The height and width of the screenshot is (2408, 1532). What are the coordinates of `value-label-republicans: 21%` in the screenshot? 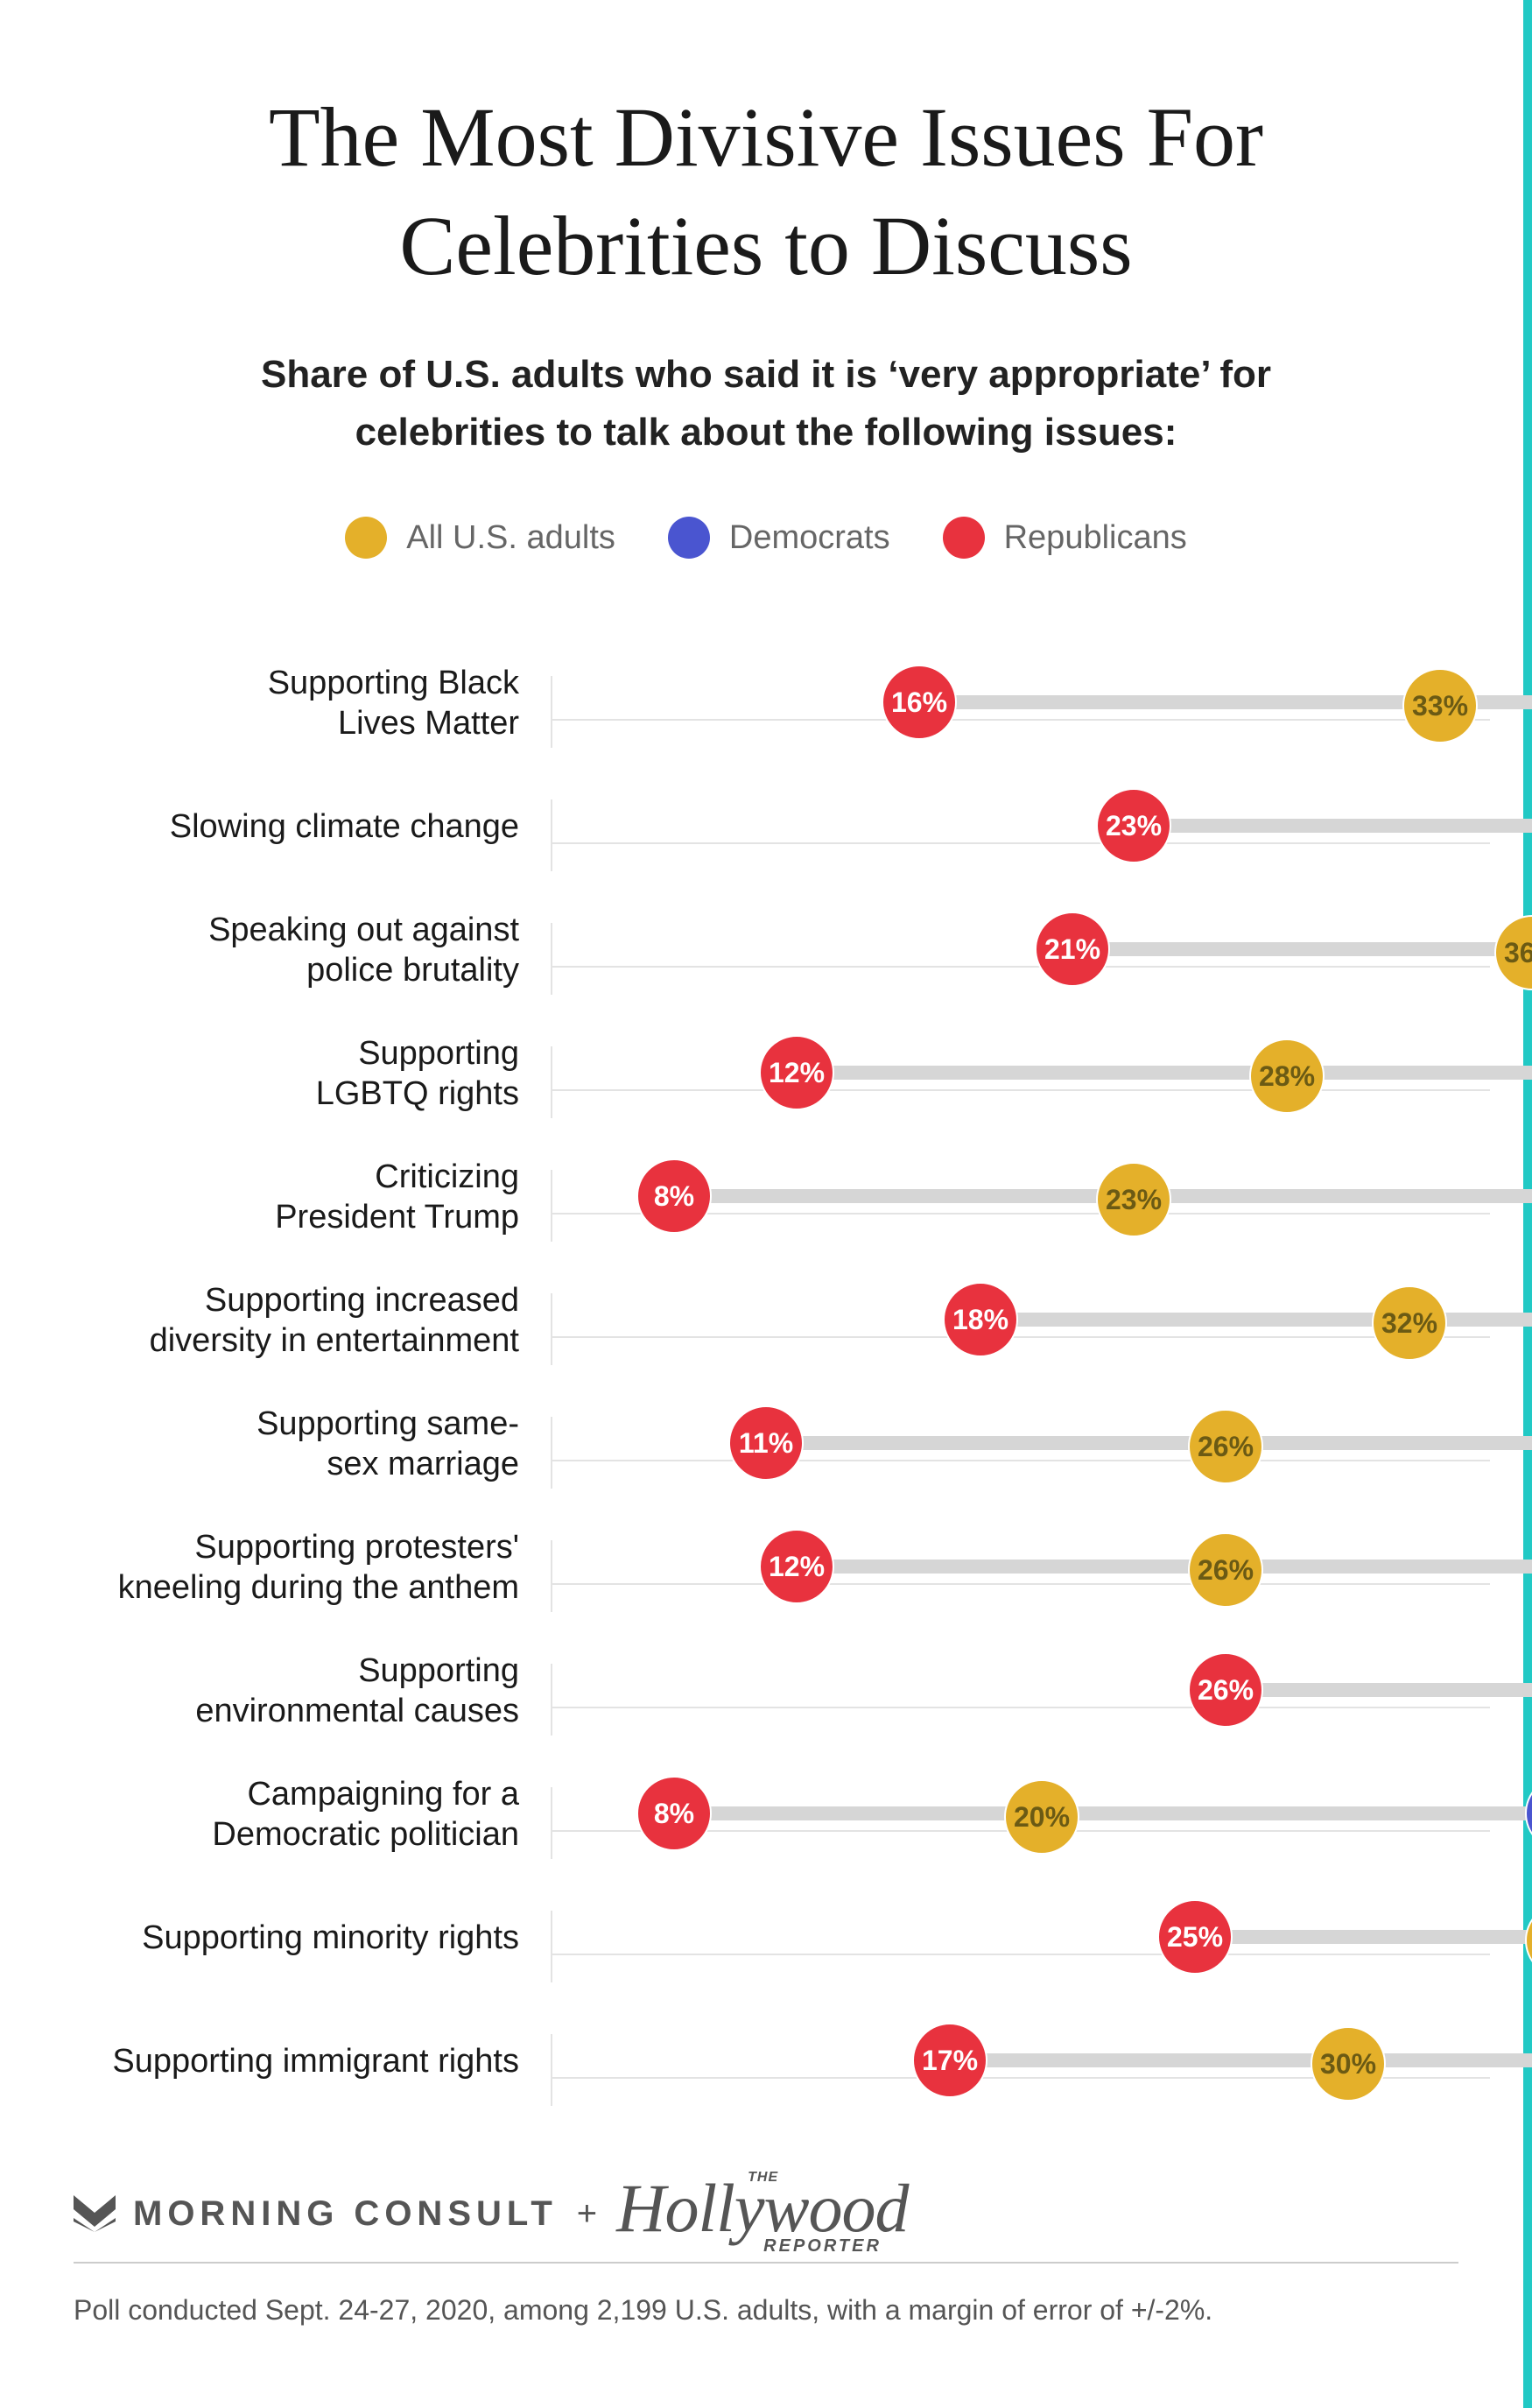 It's located at (1072, 949).